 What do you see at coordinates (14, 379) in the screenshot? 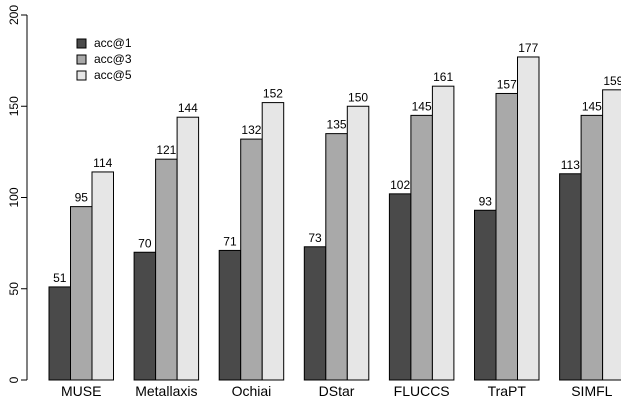
I see `y-tick-label: 0` at bounding box center [14, 379].